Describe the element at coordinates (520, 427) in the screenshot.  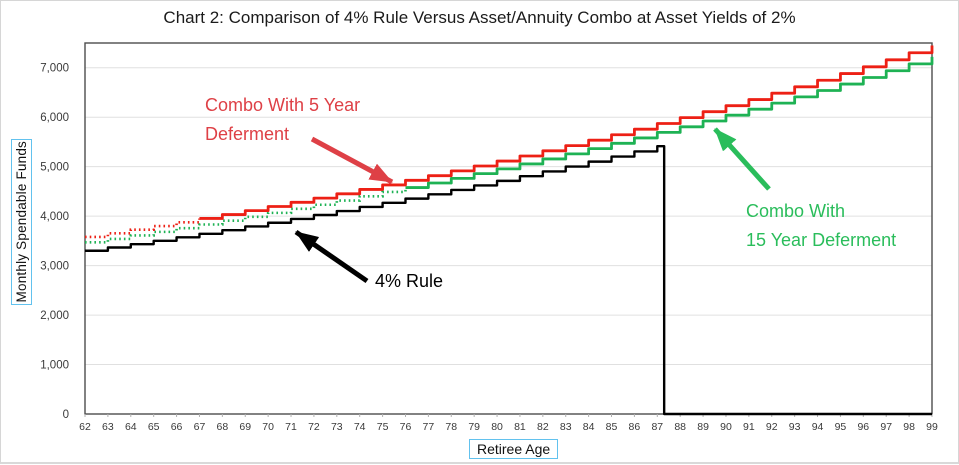
I see `svg-text: 81` at that location.